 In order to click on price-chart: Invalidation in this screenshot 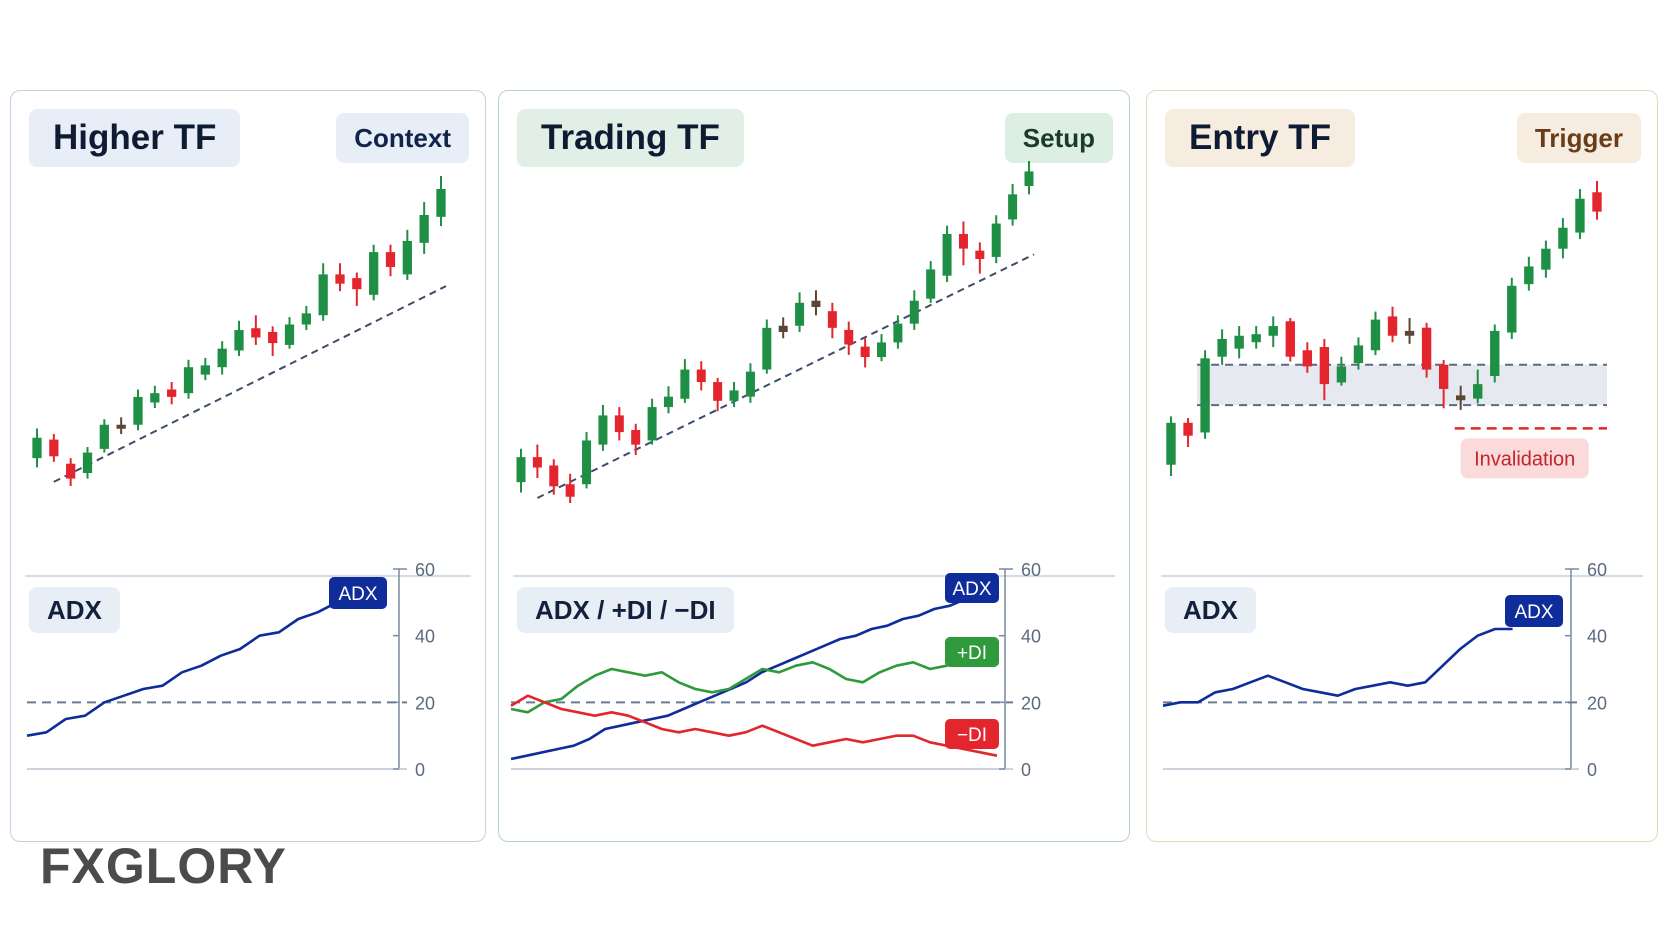, I will do `click(1386, 330)`.